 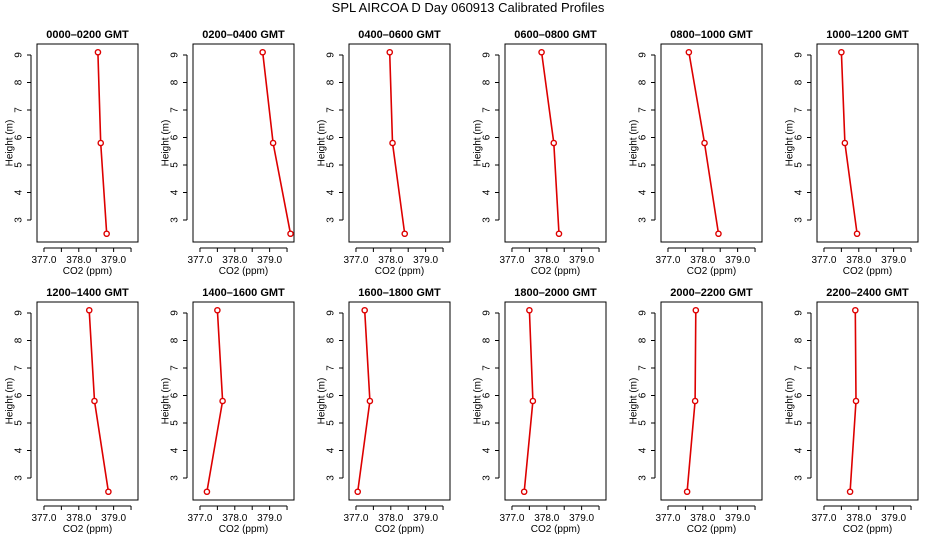 I want to click on panel-title: 0800–1000 GMT, so click(x=711, y=35).